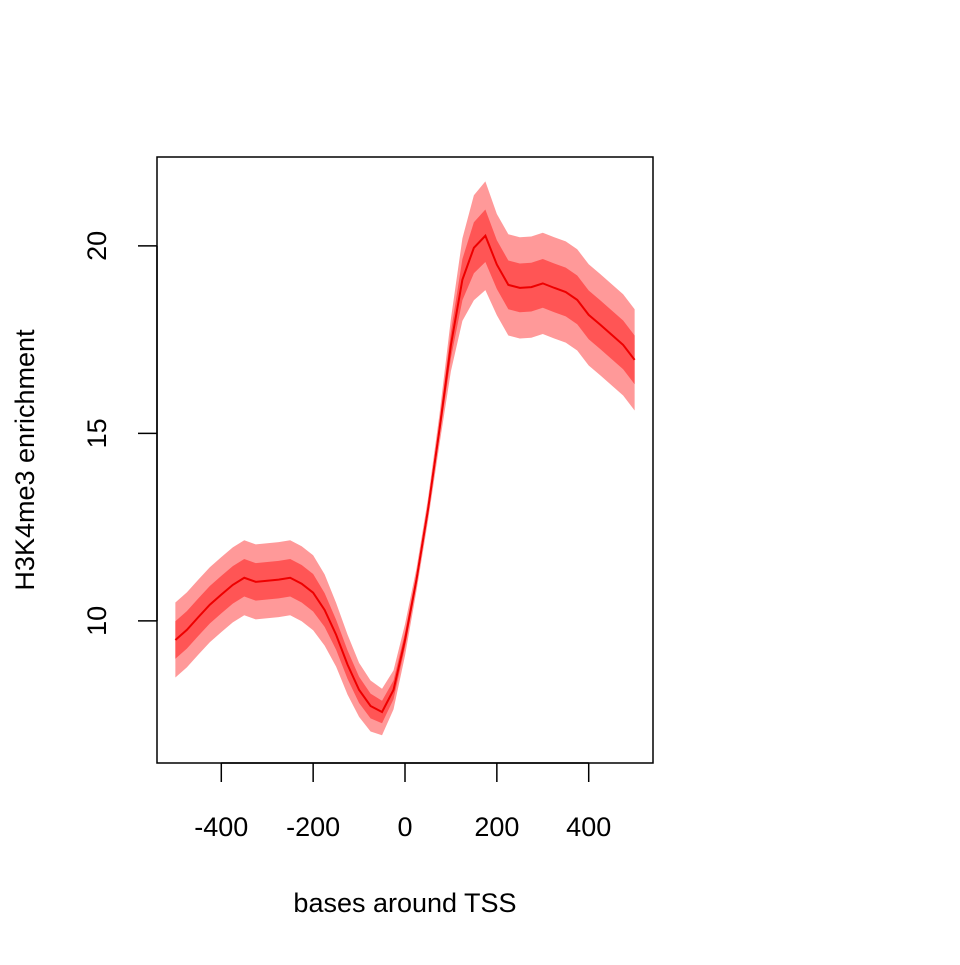 The height and width of the screenshot is (965, 960). Describe the element at coordinates (404, 903) in the screenshot. I see `x-axis-label: bases around TSS` at that location.